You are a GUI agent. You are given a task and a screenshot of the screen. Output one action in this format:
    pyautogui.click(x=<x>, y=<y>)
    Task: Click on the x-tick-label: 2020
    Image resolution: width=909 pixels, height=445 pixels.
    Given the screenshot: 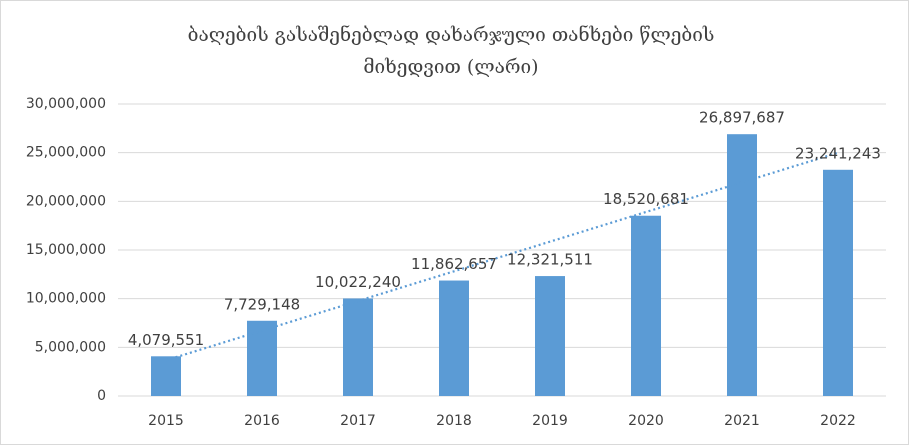 What is the action you would take?
    pyautogui.click(x=646, y=421)
    